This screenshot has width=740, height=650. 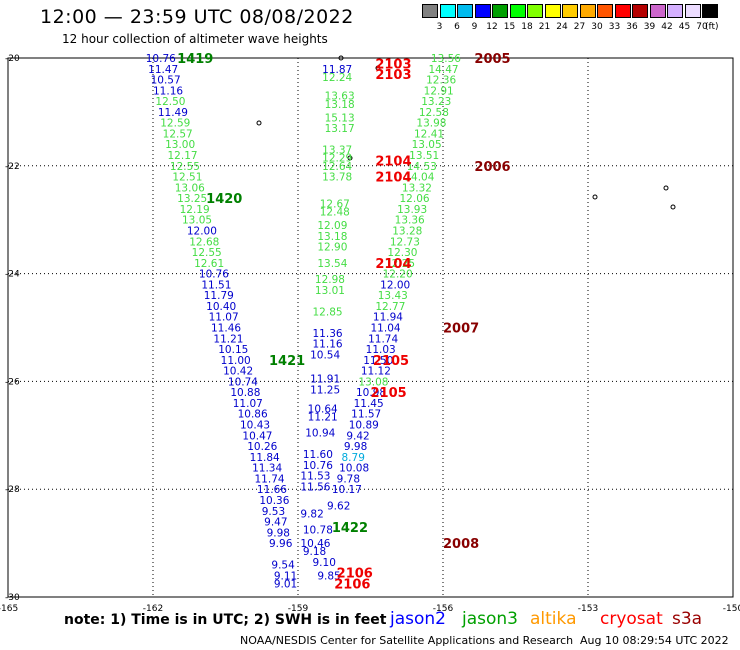 What do you see at coordinates (202, 231) in the screenshot?
I see `wave-height-value: 12.00` at bounding box center [202, 231].